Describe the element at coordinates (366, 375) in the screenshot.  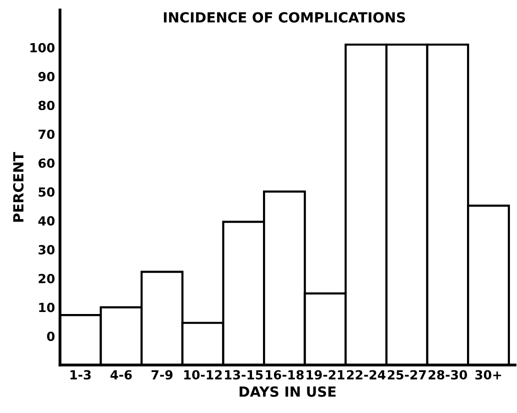
I see `x-tick-label: 22-24` at that location.